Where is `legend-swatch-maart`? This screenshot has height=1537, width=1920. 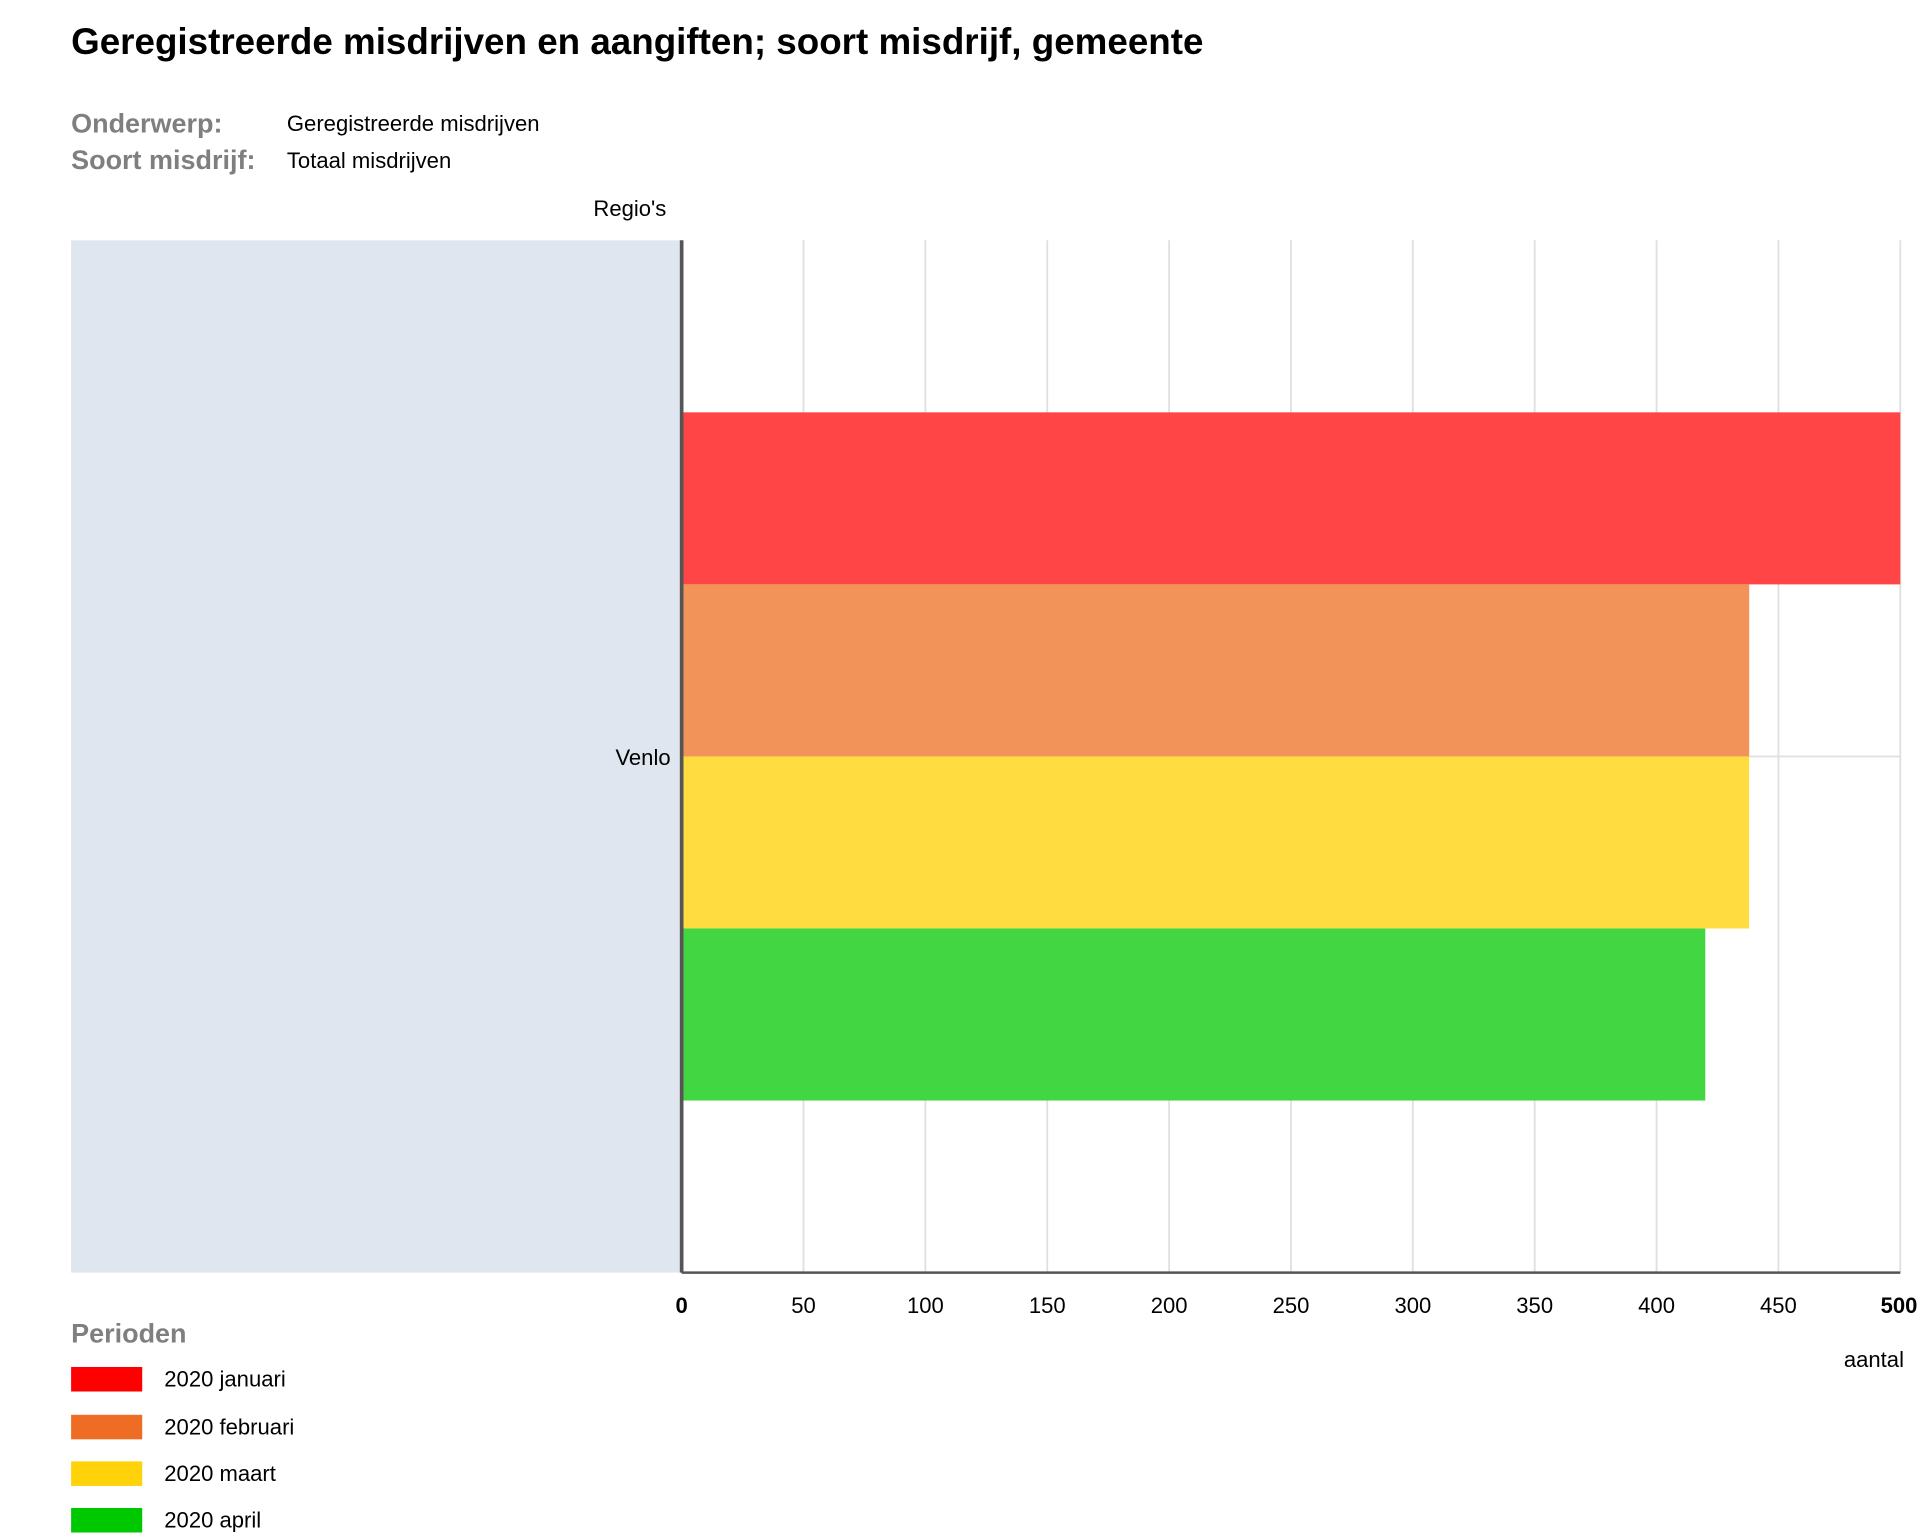 legend-swatch-maart is located at coordinates (107, 1473).